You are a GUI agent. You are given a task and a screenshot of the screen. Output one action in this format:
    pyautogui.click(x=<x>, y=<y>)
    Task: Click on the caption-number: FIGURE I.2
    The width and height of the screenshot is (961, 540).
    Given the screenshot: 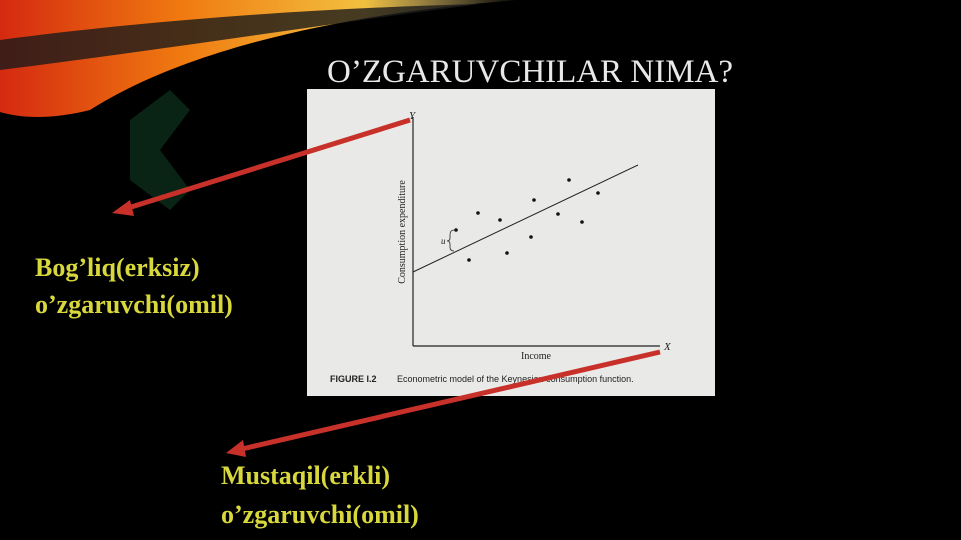 What is the action you would take?
    pyautogui.click(x=353, y=379)
    